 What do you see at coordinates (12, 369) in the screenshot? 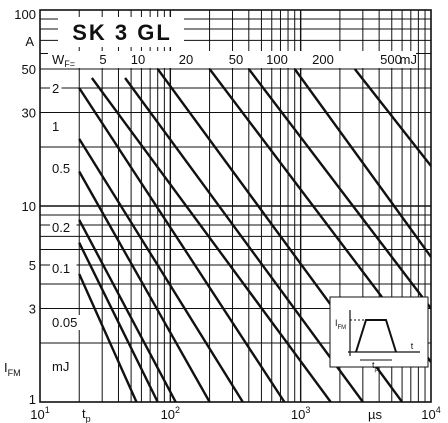
I see `y-axis-label: IFM` at bounding box center [12, 369].